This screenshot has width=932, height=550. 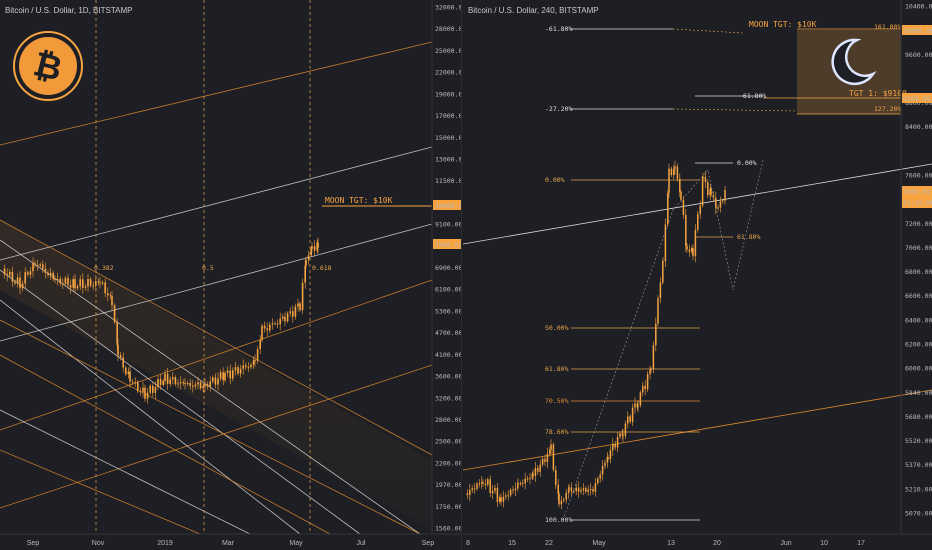 What do you see at coordinates (448, 206) in the screenshot?
I see `target-price-tag-text: 10000.00` at bounding box center [448, 206].